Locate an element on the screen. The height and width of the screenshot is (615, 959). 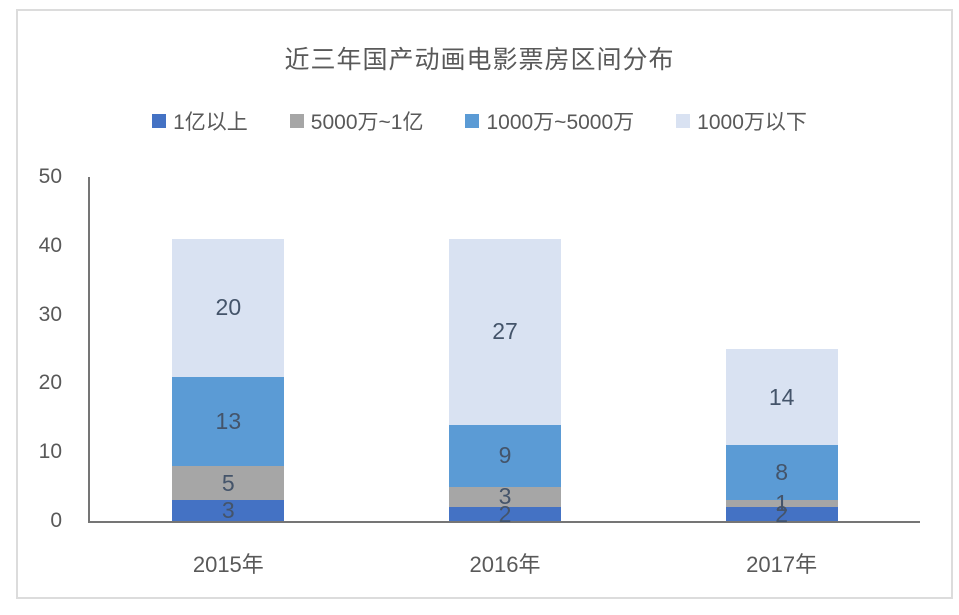
legend-label: 1000万以下 is located at coordinates (752, 122).